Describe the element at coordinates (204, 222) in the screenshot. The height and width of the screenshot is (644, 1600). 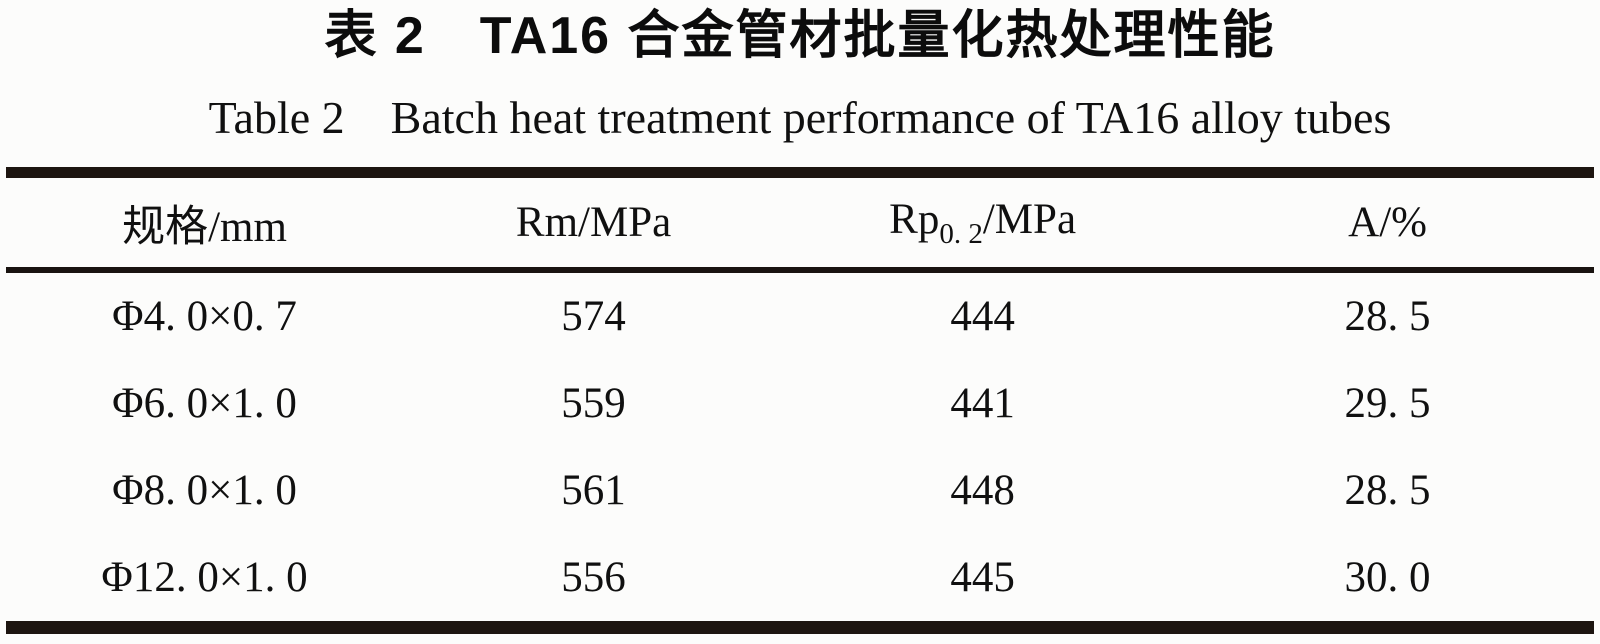
I see `column-header-spec: 规格/mm` at that location.